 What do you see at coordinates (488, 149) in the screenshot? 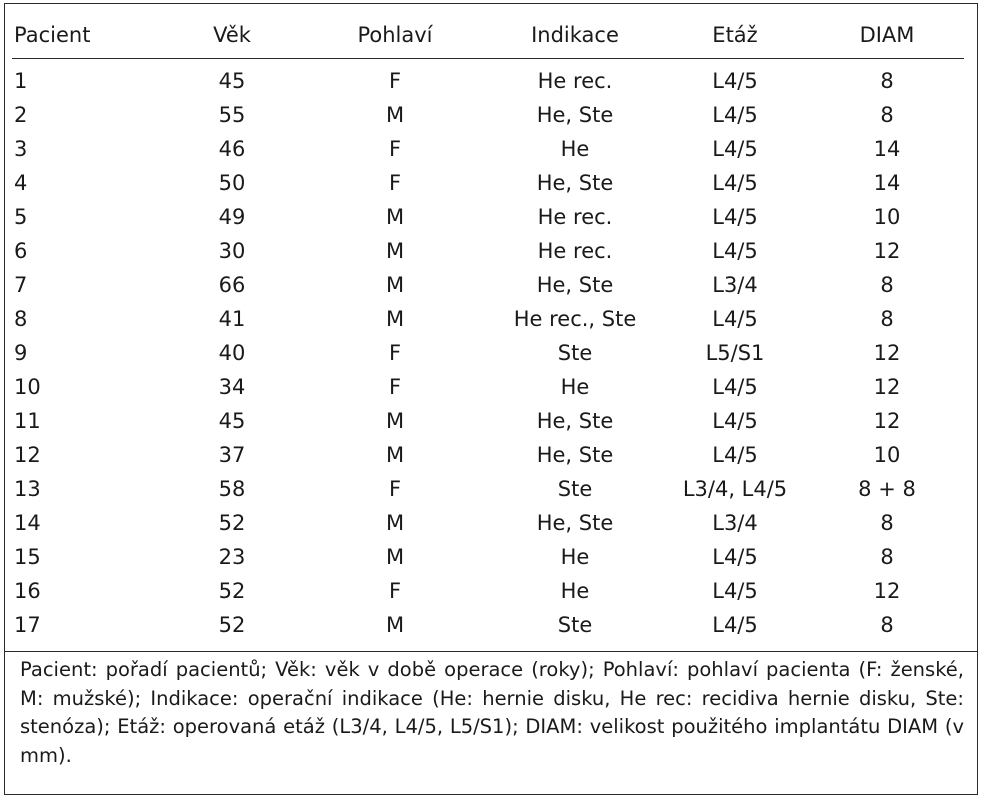
I see `table-row: 3 46 F He L4/5 14` at bounding box center [488, 149].